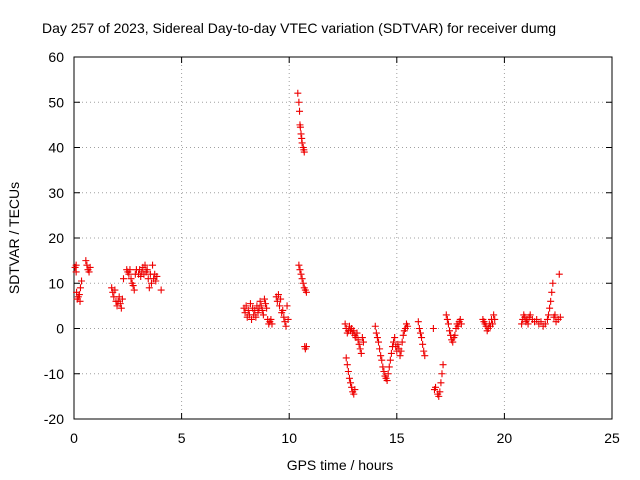  Describe the element at coordinates (74, 438) in the screenshot. I see `x-tick-label: 0` at that location.